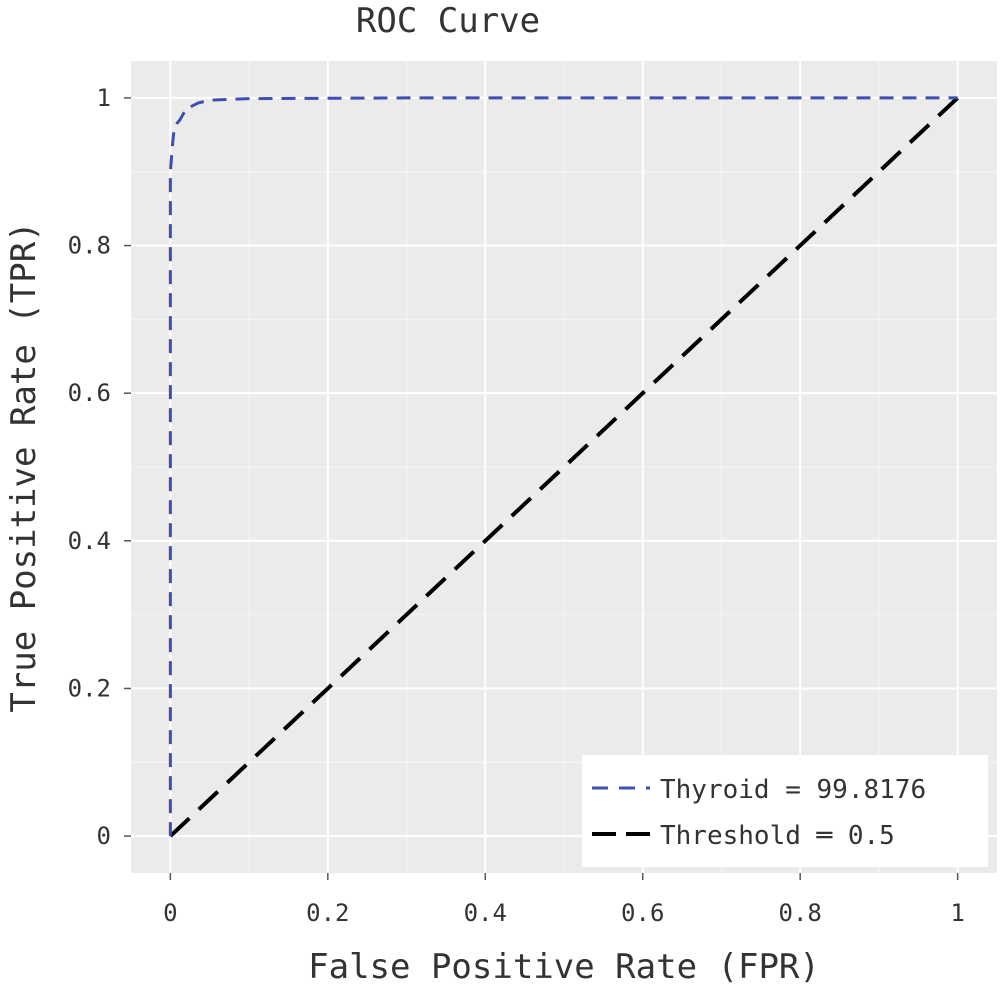 Image resolution: width=1000 pixels, height=987 pixels. What do you see at coordinates (89, 688) in the screenshot?
I see `y-tick-label: 0.2` at bounding box center [89, 688].